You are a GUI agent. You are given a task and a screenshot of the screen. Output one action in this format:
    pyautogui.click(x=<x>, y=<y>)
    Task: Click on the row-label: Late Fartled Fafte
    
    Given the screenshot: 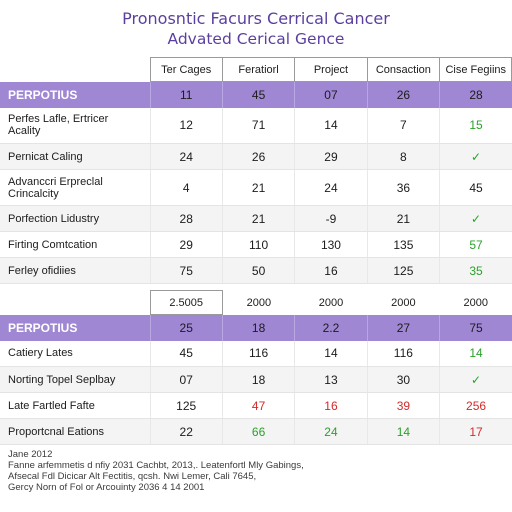 What is the action you would take?
    pyautogui.click(x=75, y=405)
    